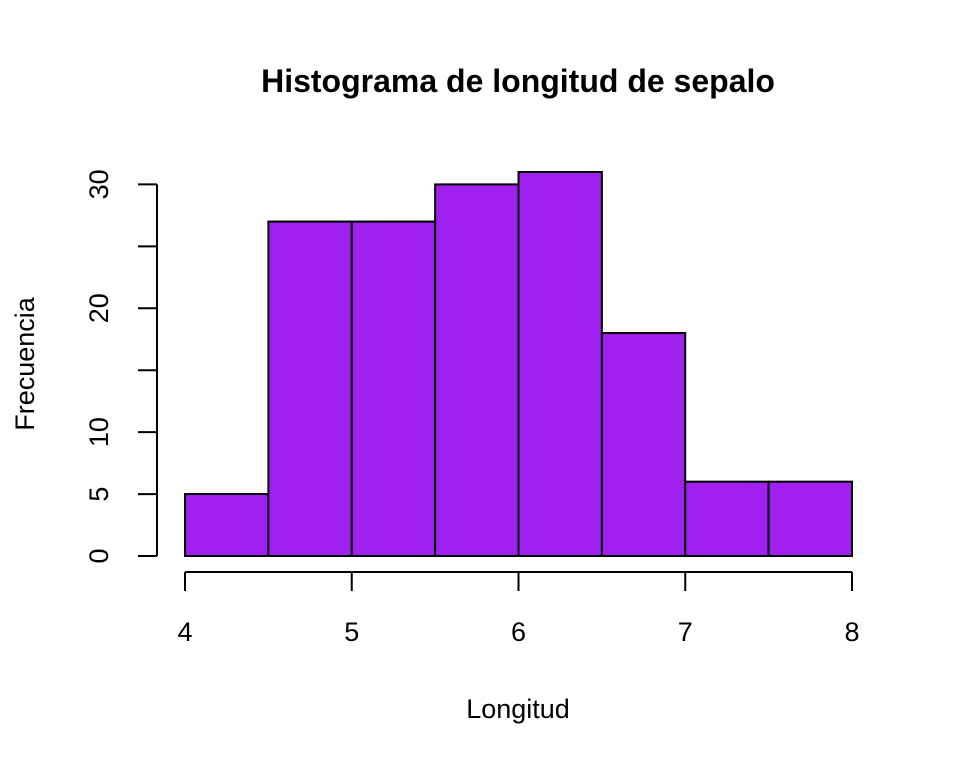 This screenshot has height=768, width=960. I want to click on y-tick-label: 10, so click(99, 432).